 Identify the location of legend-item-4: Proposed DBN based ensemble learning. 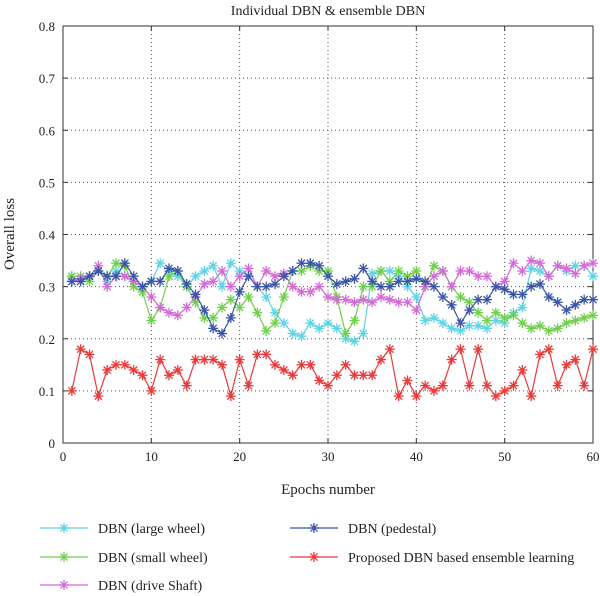
(432, 558).